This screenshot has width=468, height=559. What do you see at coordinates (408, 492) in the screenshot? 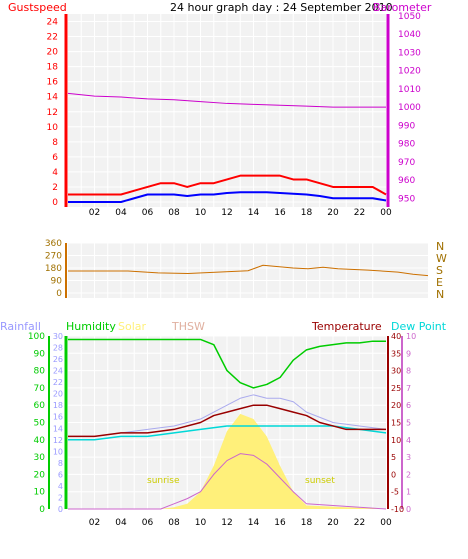
I see `uv-tick-label: 1` at bounding box center [408, 492].